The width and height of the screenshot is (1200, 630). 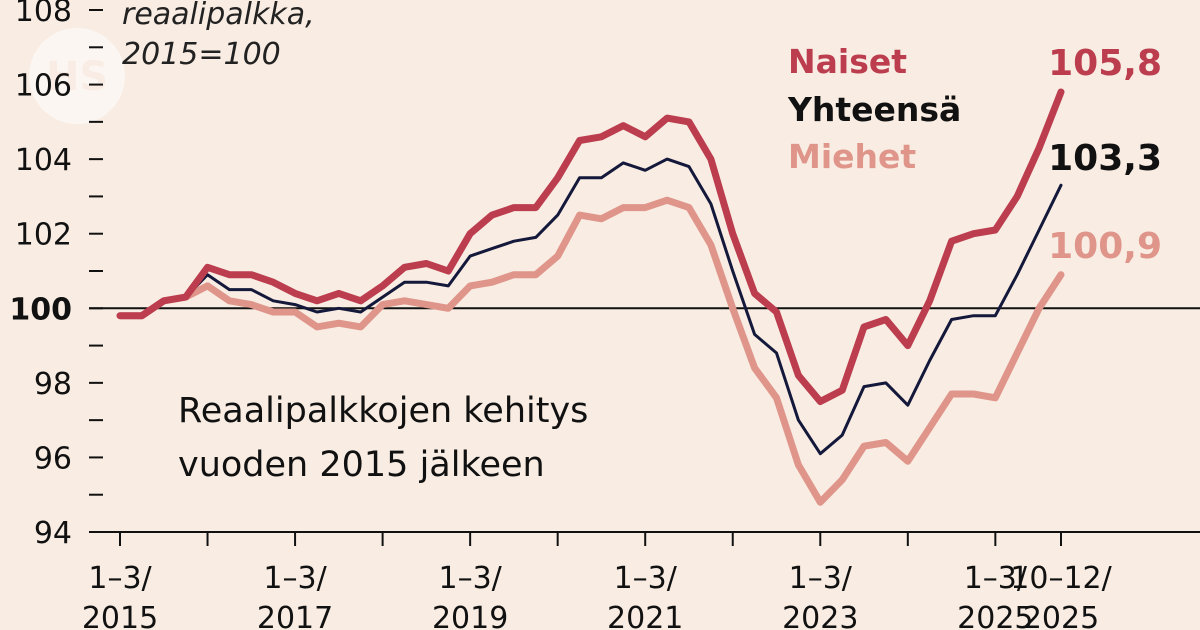 I want to click on x-tick-label: 2015, so click(x=120, y=615).